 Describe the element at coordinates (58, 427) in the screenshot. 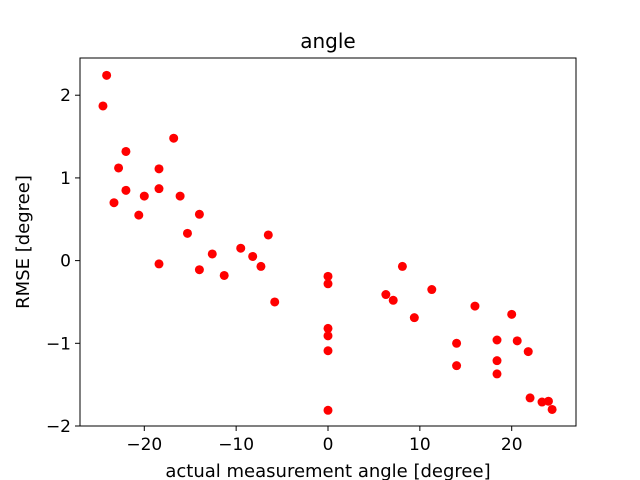

I see `y-tick-label: −2` at that location.